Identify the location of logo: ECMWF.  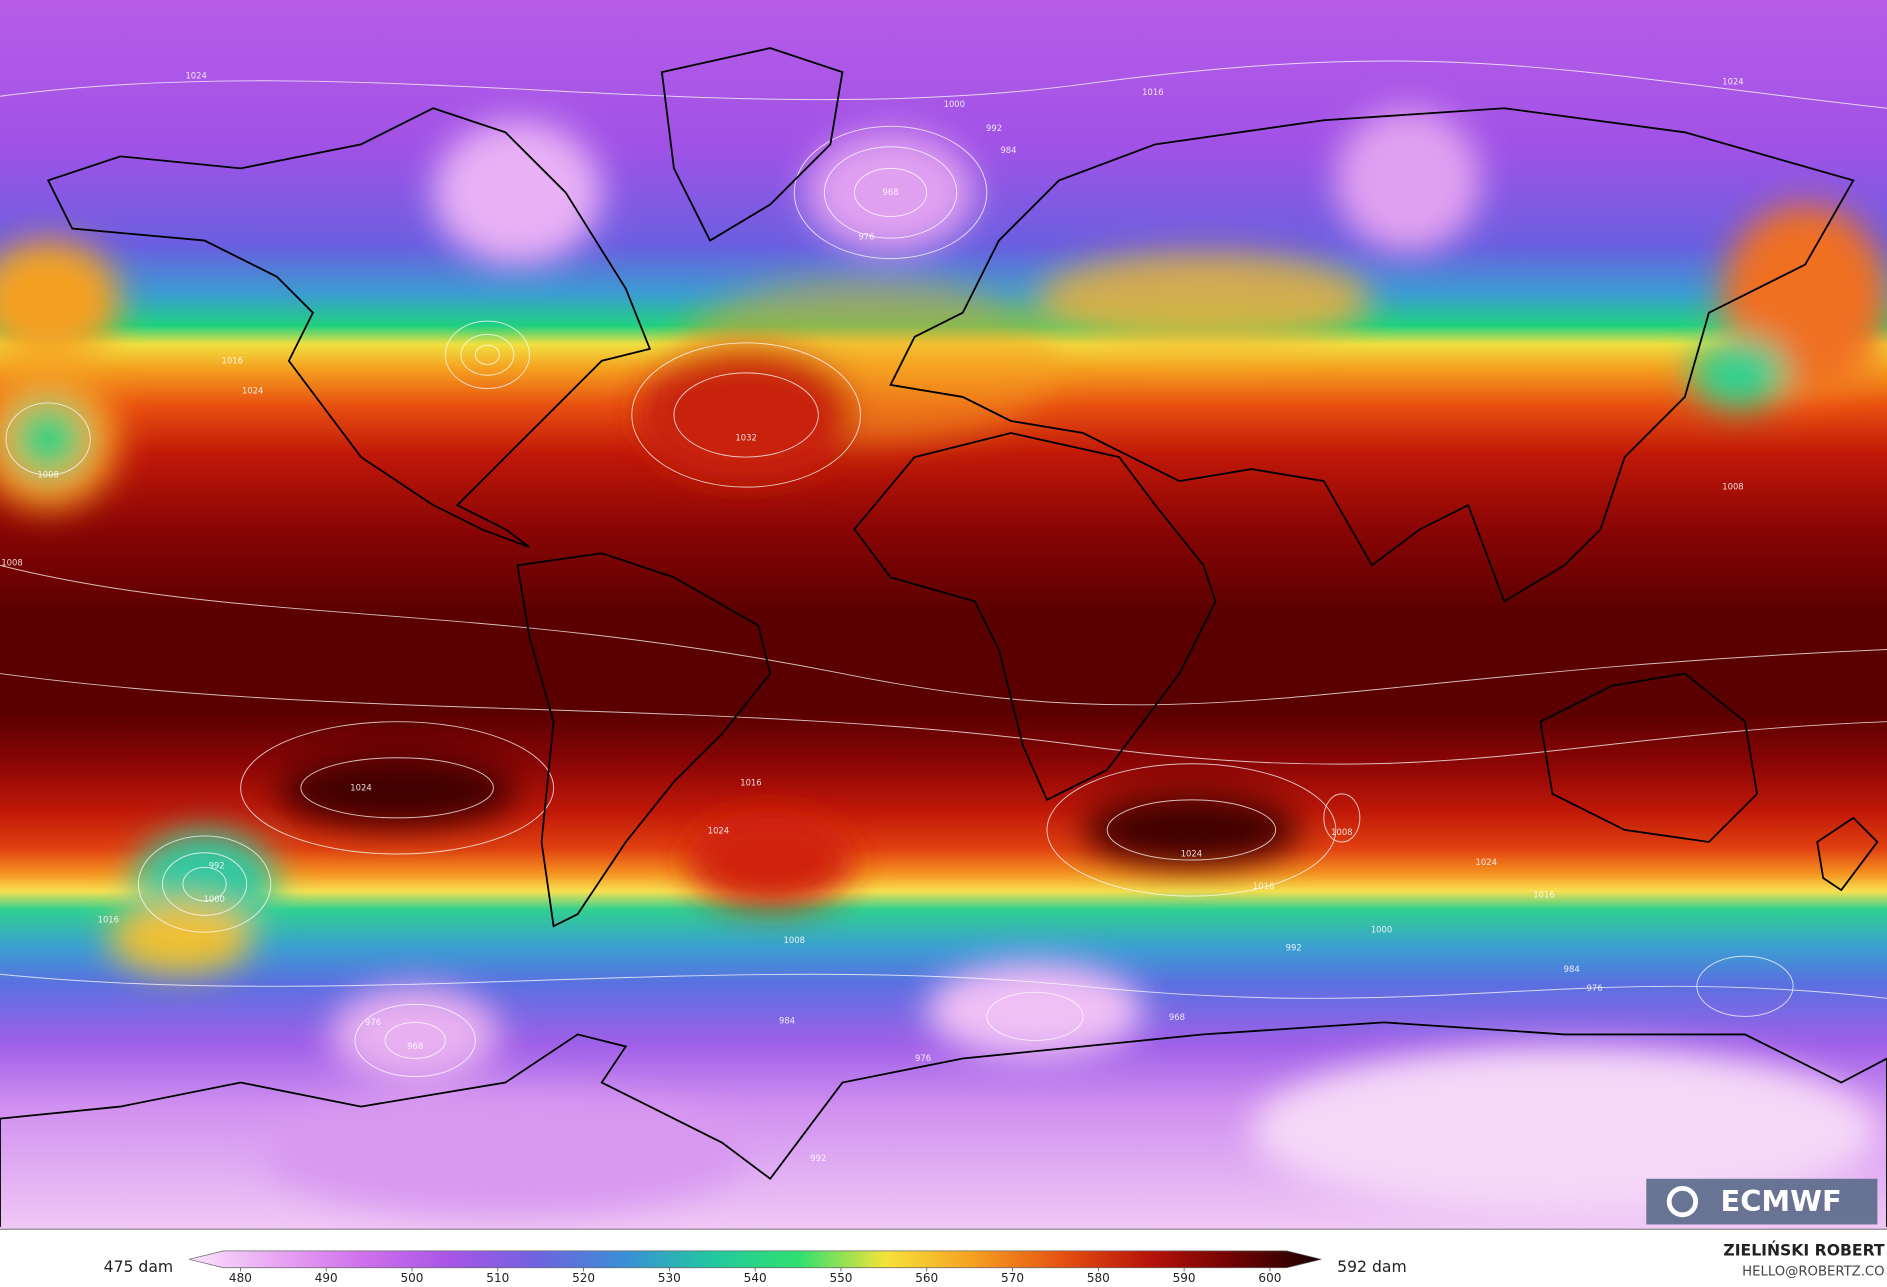
(1762, 1201).